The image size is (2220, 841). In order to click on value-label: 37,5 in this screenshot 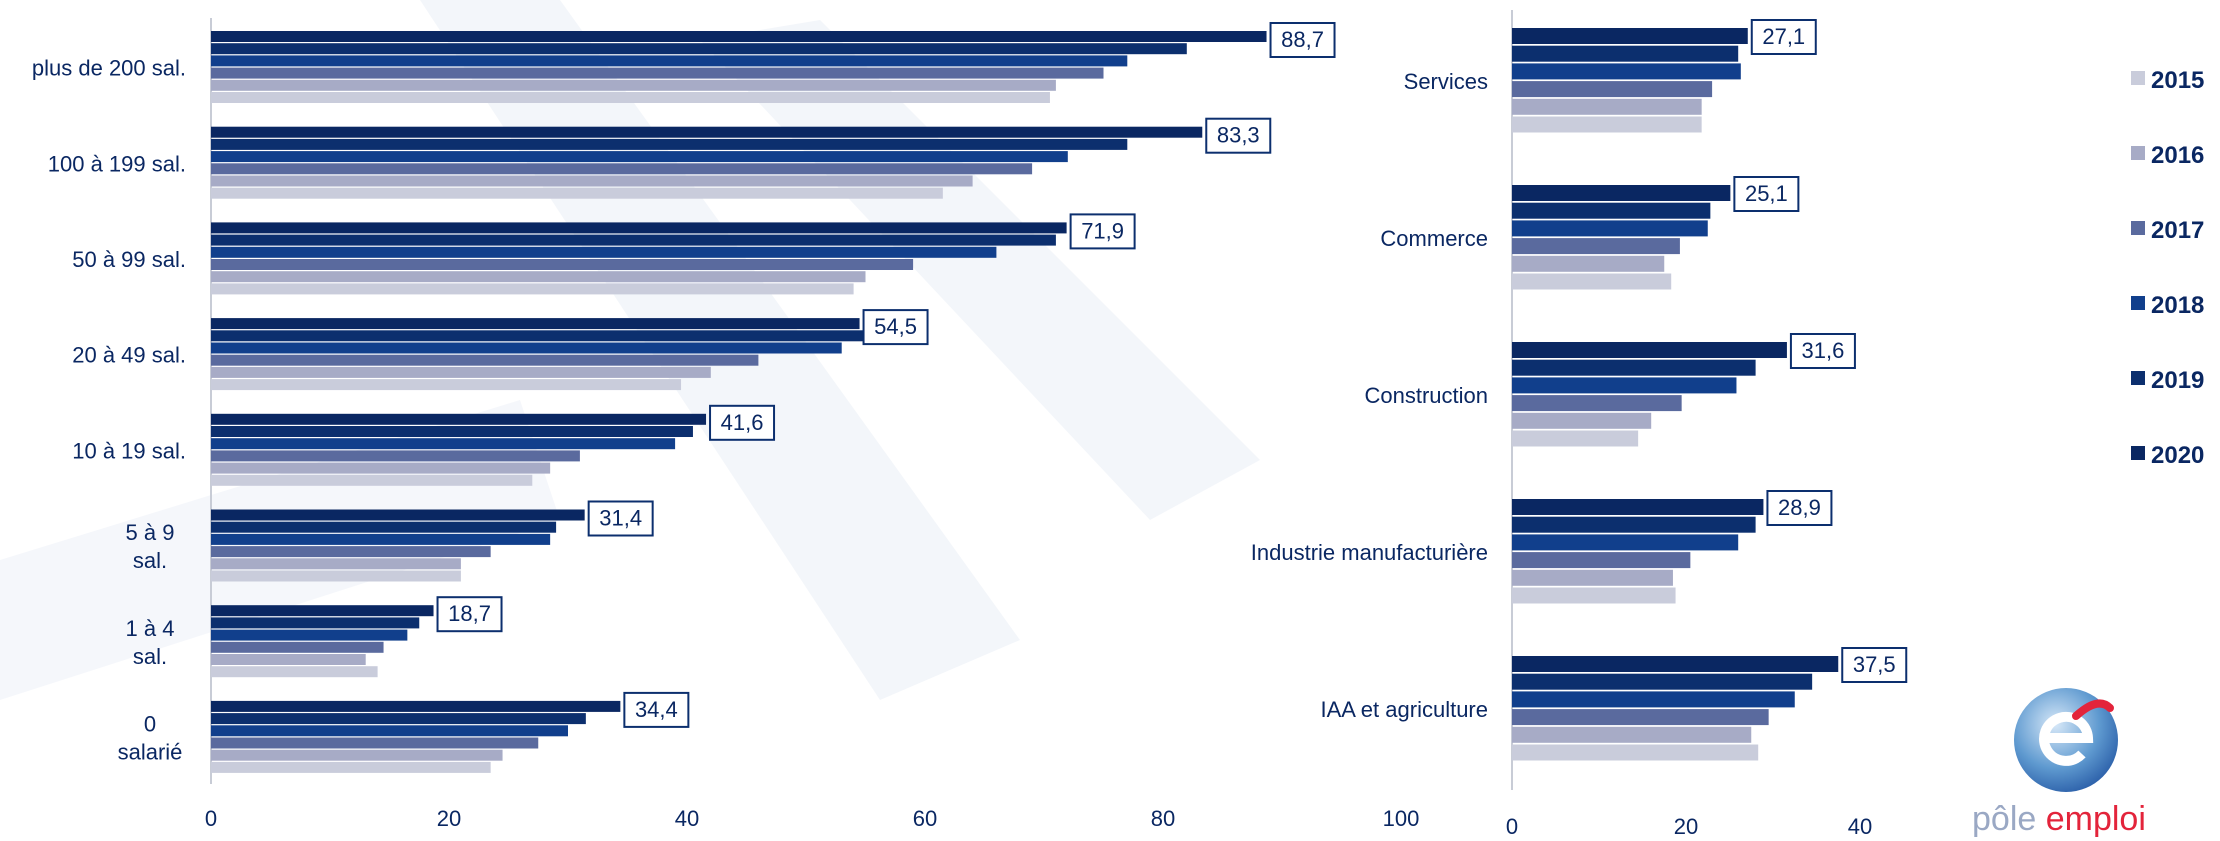, I will do `click(1874, 664)`.